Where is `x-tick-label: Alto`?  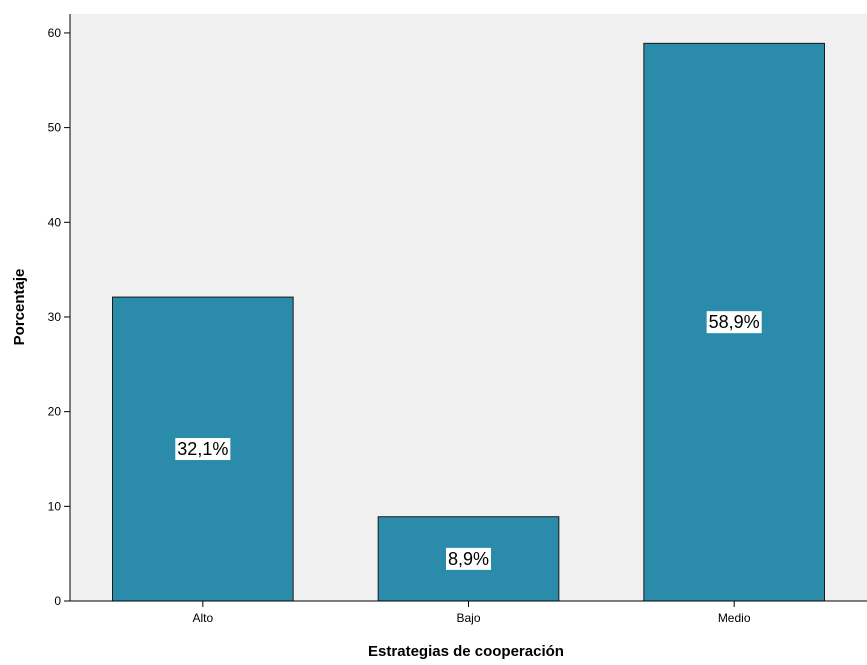 x-tick-label: Alto is located at coordinates (202, 618).